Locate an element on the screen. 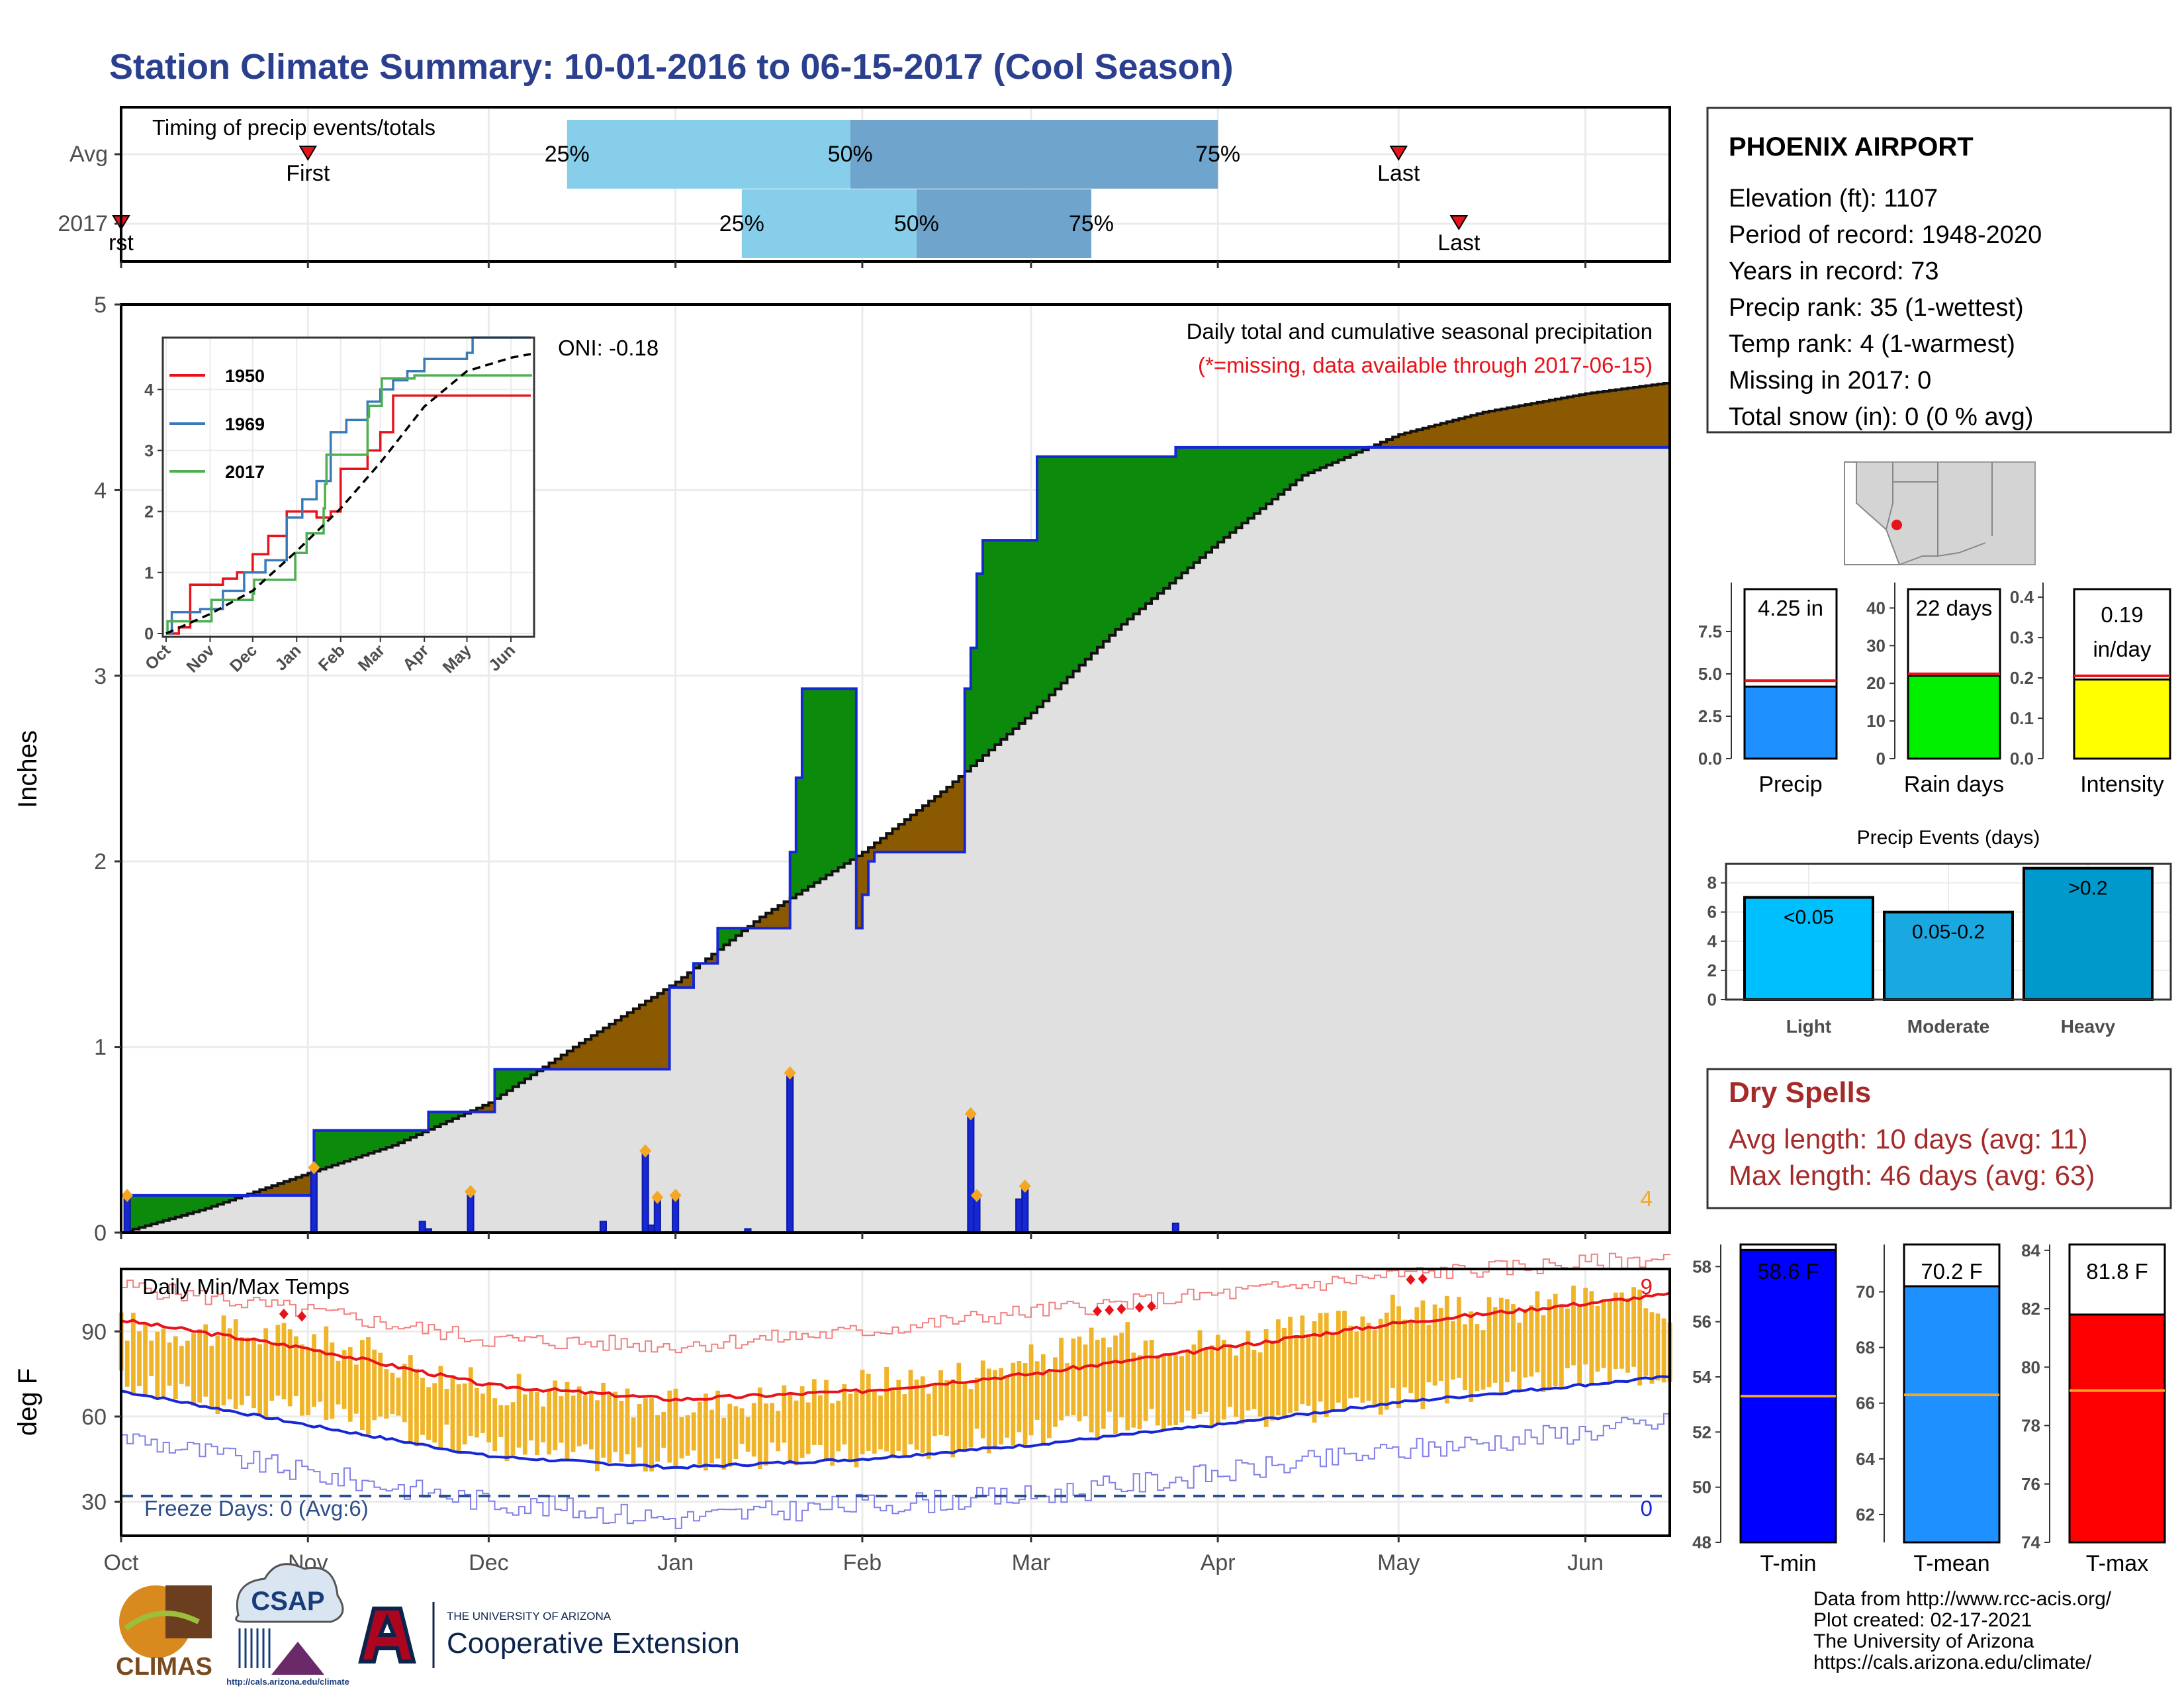 The image size is (2184, 1688). events-title: Precip Events (days) is located at coordinates (1948, 838).